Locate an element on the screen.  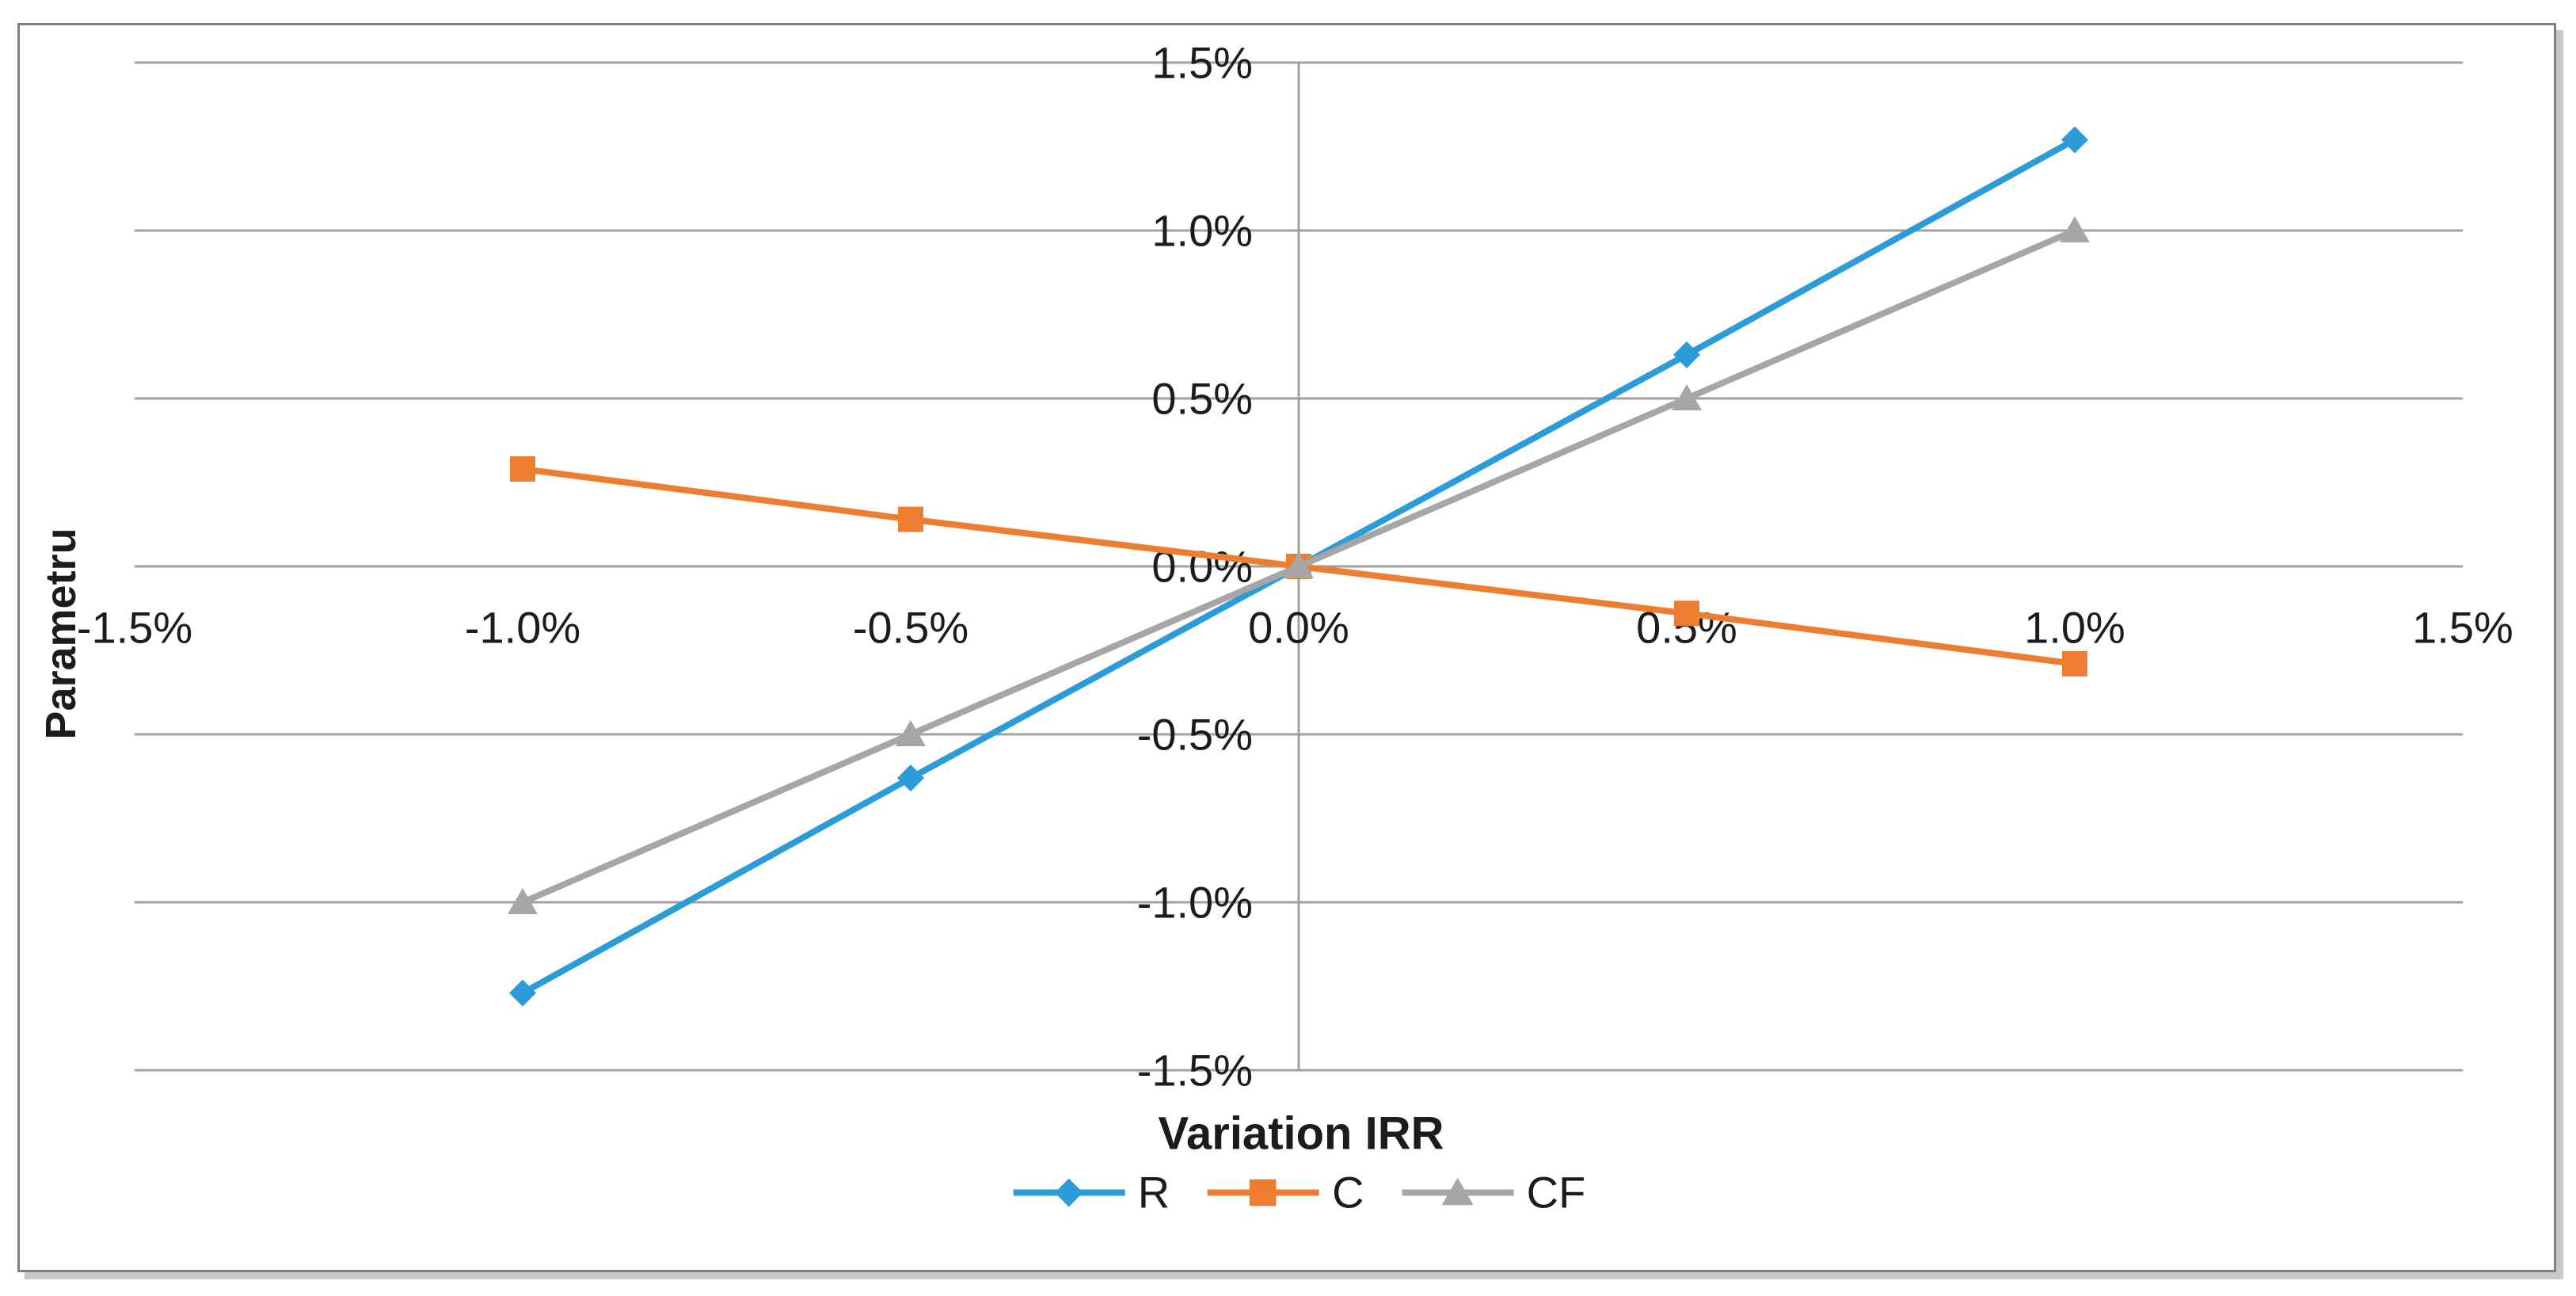
legend-marker-R is located at coordinates (1069, 1192).